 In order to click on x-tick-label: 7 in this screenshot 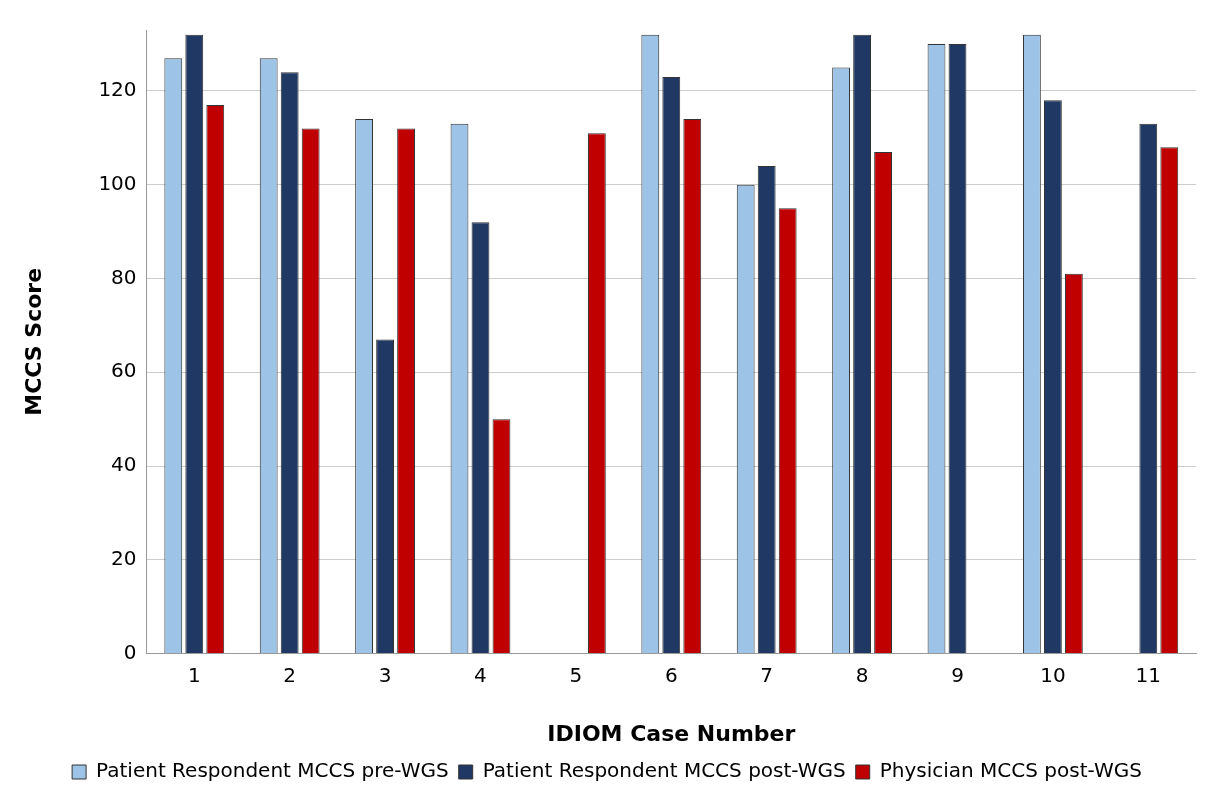, I will do `click(767, 674)`.